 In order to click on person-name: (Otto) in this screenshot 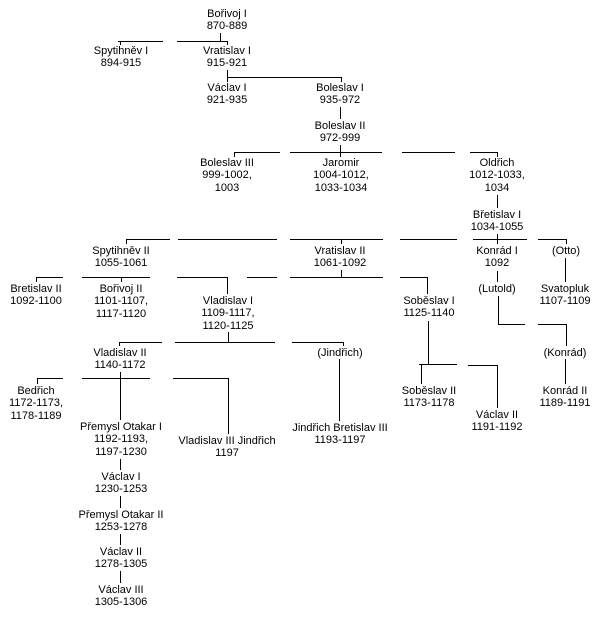, I will do `click(566, 251)`.